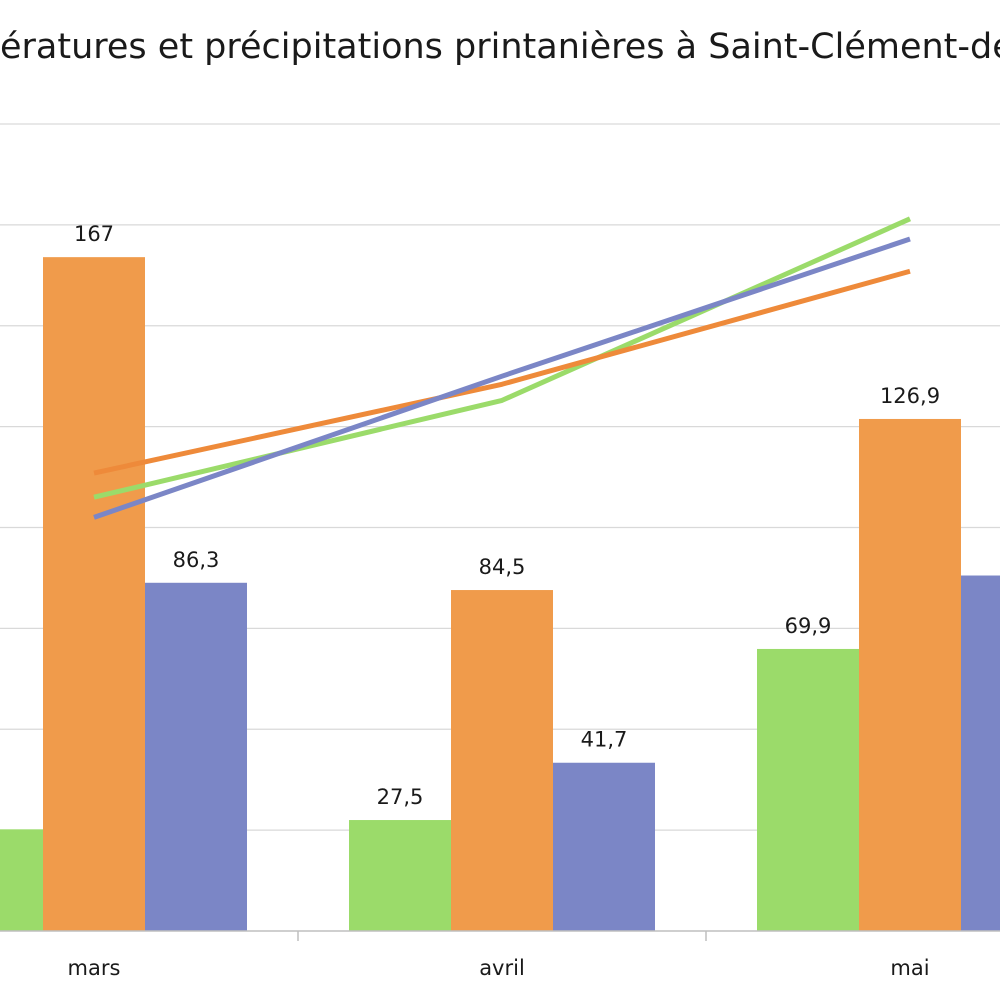 This screenshot has height=1000, width=1000. I want to click on data-label: 167, so click(94, 234).